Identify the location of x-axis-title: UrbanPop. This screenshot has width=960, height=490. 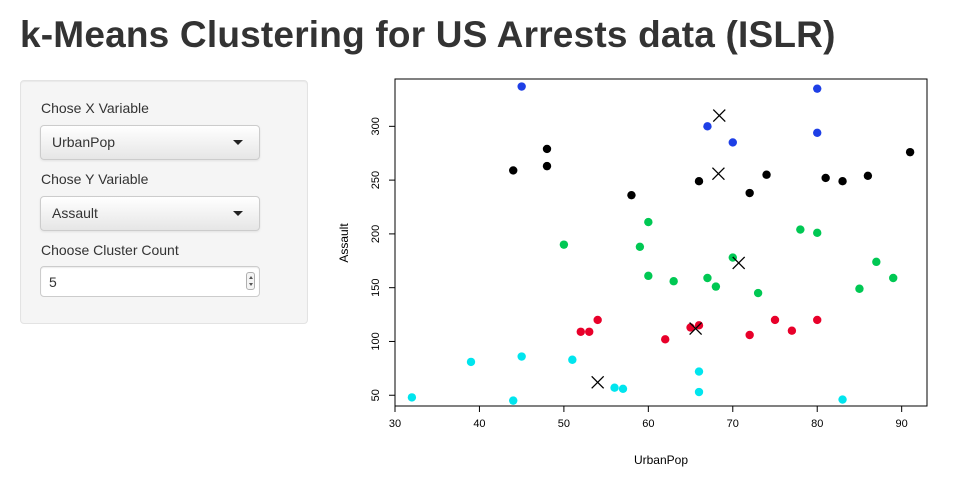
(661, 460).